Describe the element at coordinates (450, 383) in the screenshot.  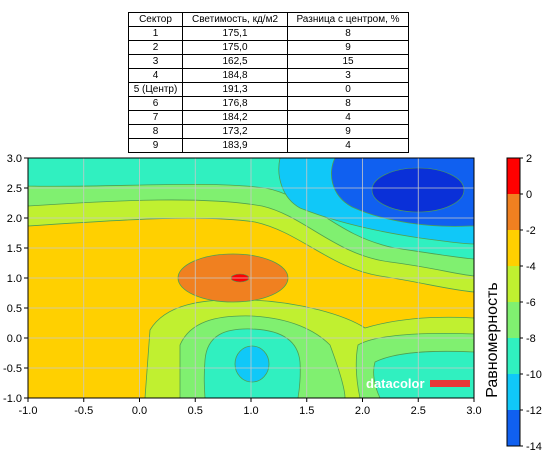
I see `watermark-bar` at that location.